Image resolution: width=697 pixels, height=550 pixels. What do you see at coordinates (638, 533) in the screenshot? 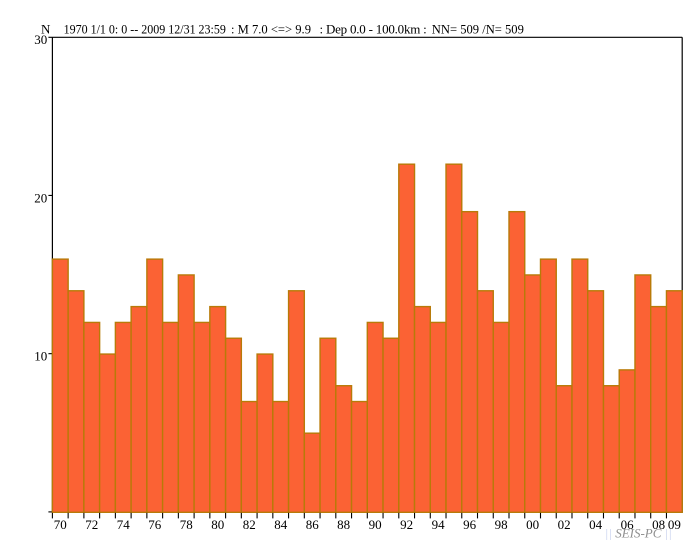
I see `svg-text: || SEIS-PC ||` at bounding box center [638, 533].